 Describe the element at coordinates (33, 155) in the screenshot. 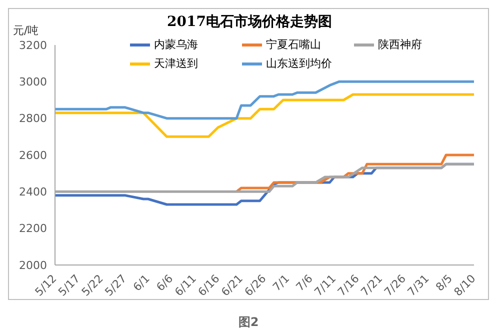

I see `y-tick-label: 2600` at that location.